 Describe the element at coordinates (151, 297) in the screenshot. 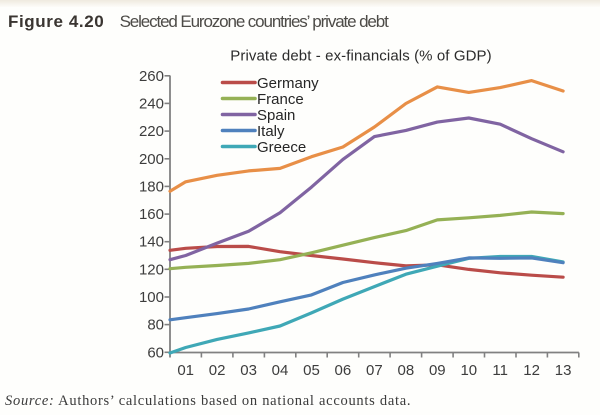

I see `svg-text: 100` at that location.